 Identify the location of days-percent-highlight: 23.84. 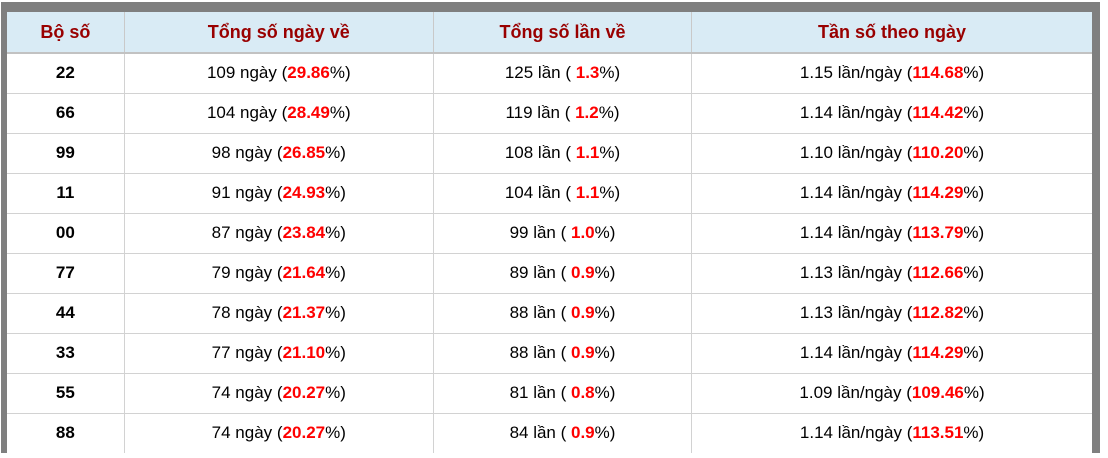
(304, 232).